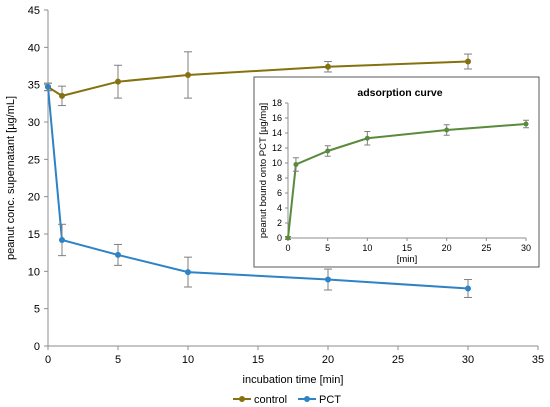  I want to click on inset-adsorption-series, so click(407, 180).